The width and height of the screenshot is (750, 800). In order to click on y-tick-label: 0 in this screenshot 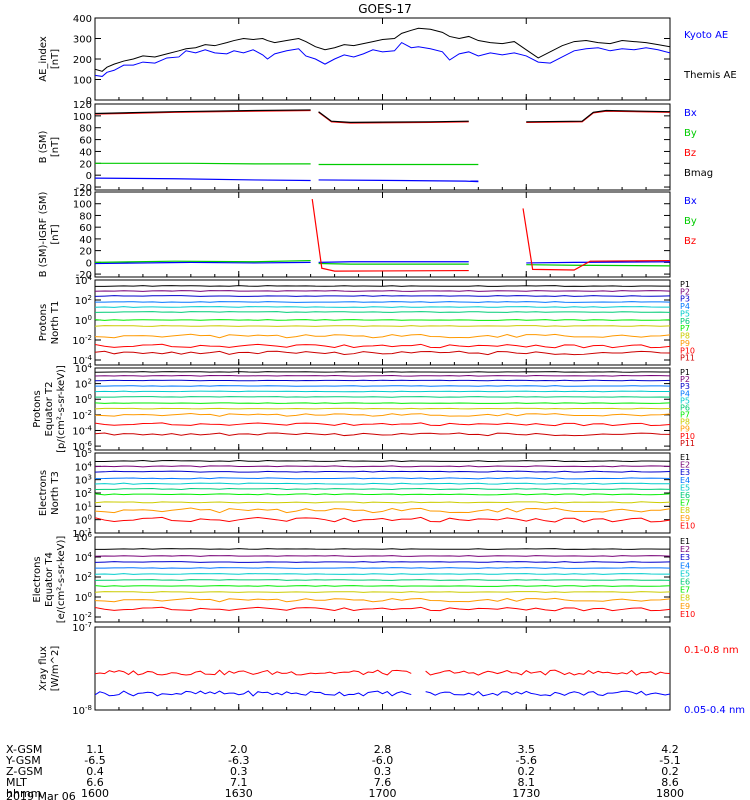, I will do `click(89, 176)`.